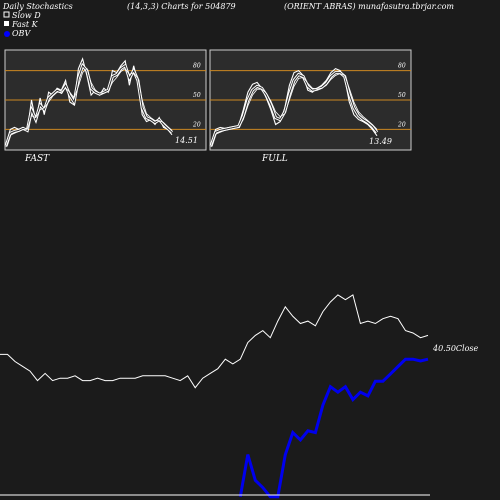 The width and height of the screenshot is (500, 500). Describe the element at coordinates (402, 95) in the screenshot. I see `full-tick-50: 50` at that location.